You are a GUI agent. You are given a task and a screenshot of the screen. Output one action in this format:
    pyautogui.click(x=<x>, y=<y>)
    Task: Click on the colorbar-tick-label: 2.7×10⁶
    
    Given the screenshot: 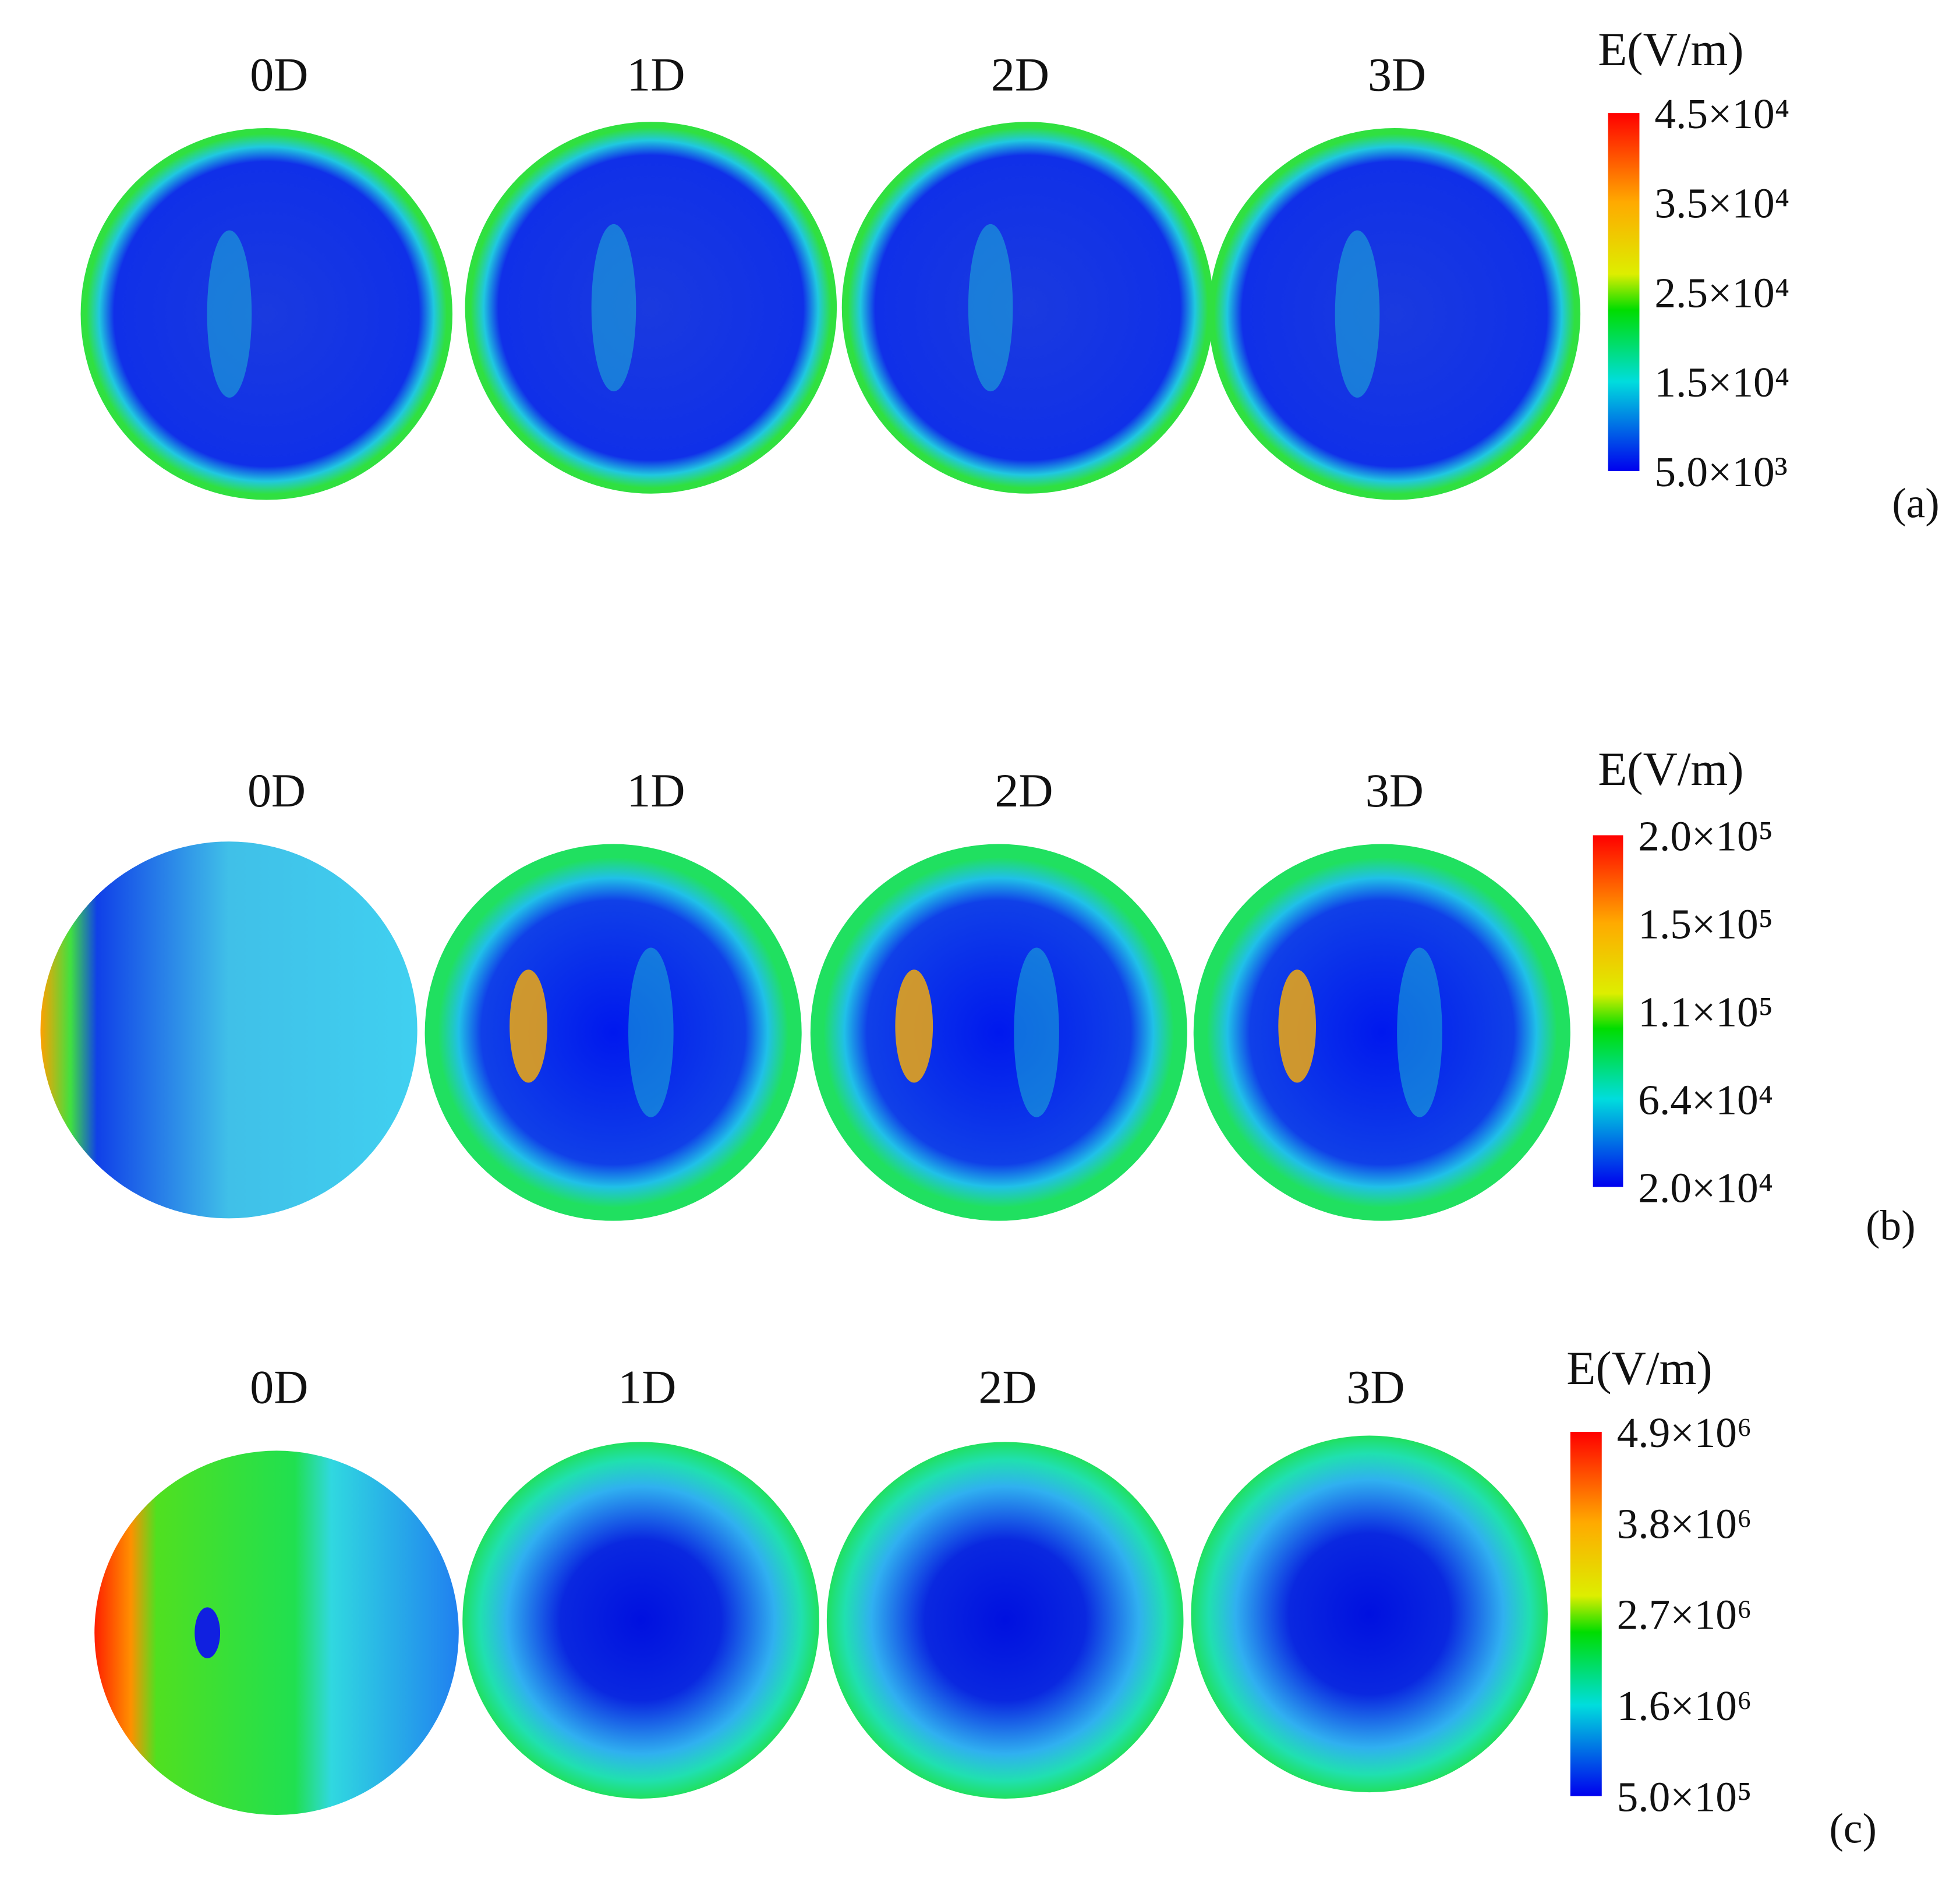 What is the action you would take?
    pyautogui.click(x=1684, y=1615)
    